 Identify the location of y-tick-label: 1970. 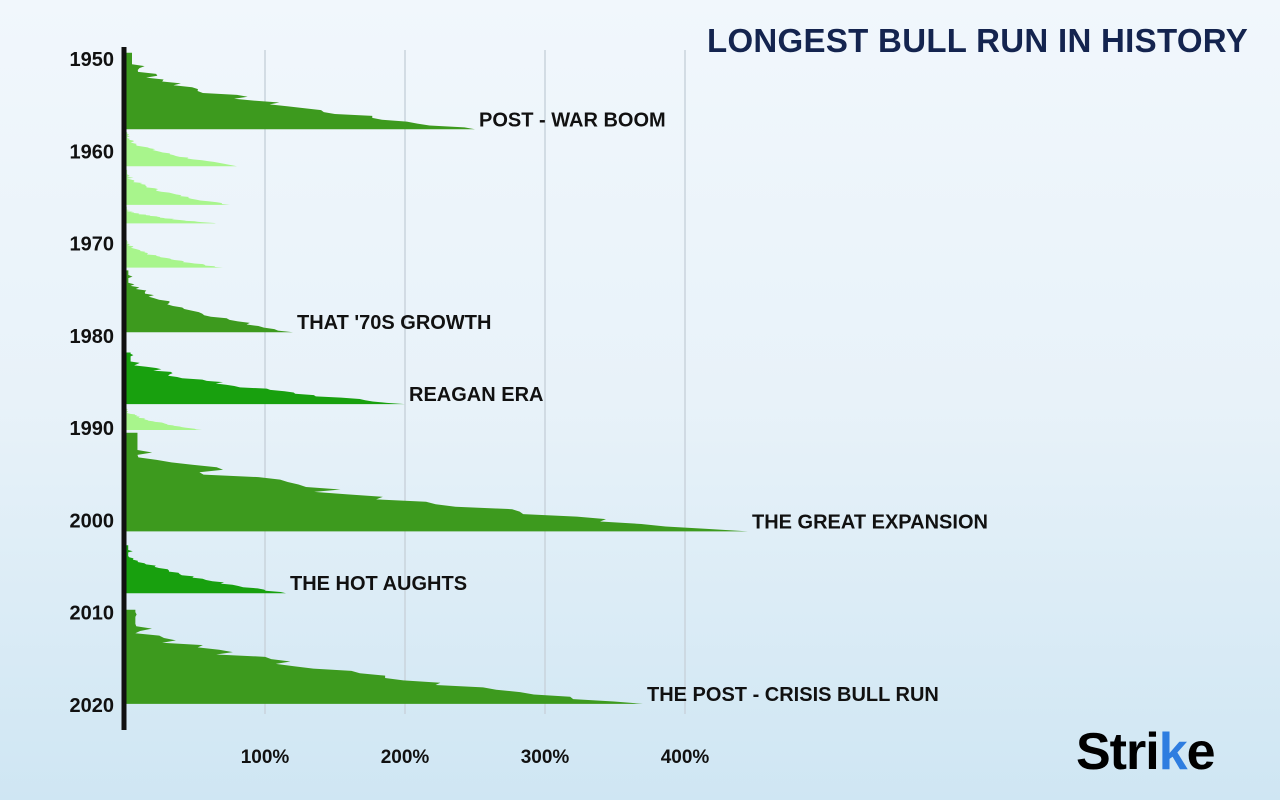
(92, 245).